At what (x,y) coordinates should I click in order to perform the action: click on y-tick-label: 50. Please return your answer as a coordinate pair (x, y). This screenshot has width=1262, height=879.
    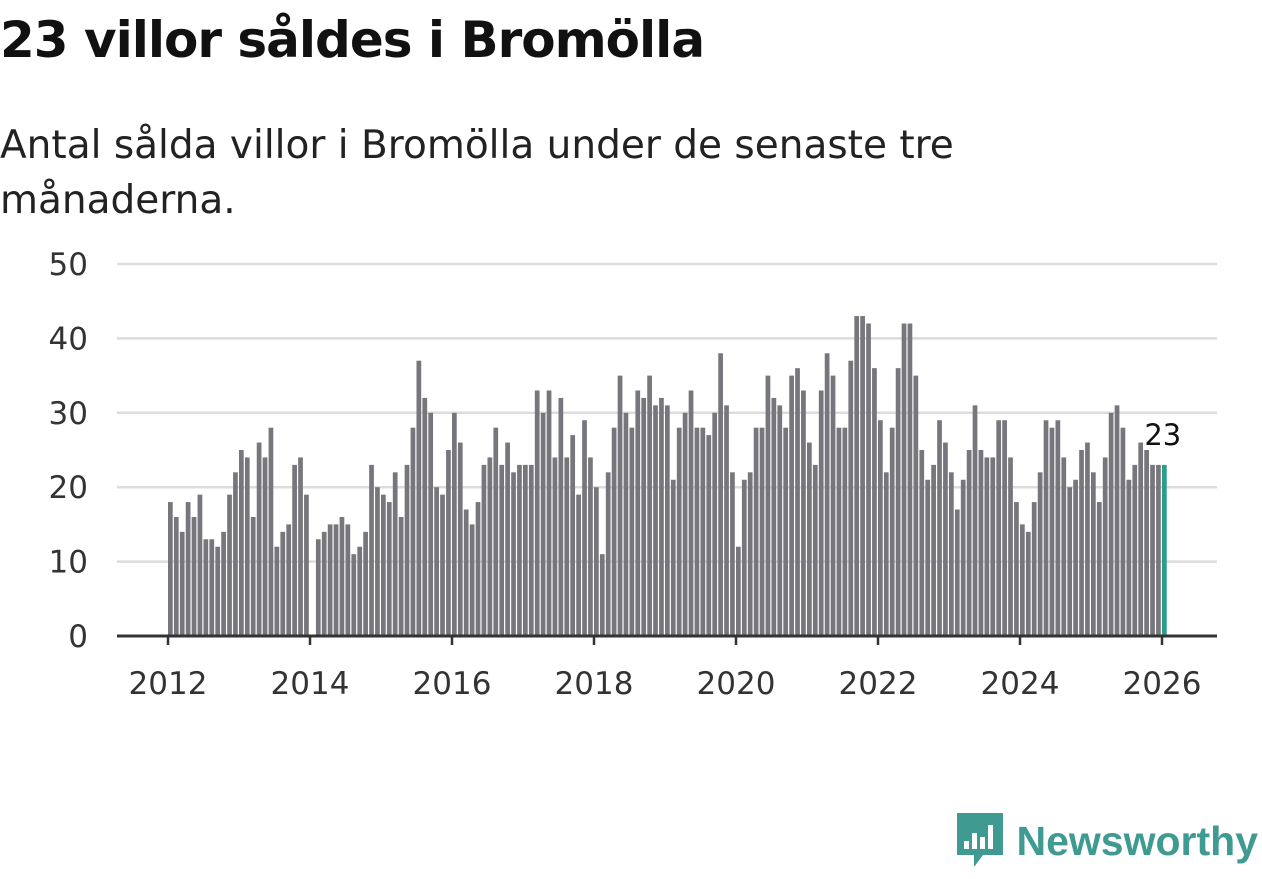
    Looking at the image, I should click on (68, 265).